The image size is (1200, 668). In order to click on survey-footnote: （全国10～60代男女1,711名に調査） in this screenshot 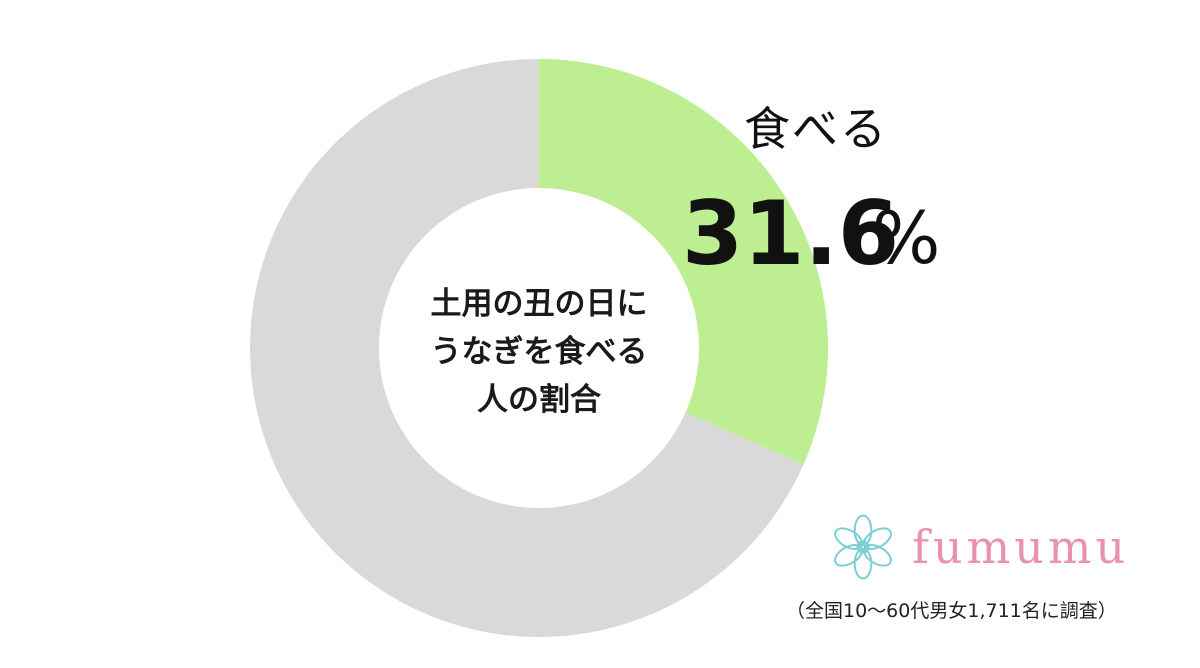, I will do `click(951, 611)`.